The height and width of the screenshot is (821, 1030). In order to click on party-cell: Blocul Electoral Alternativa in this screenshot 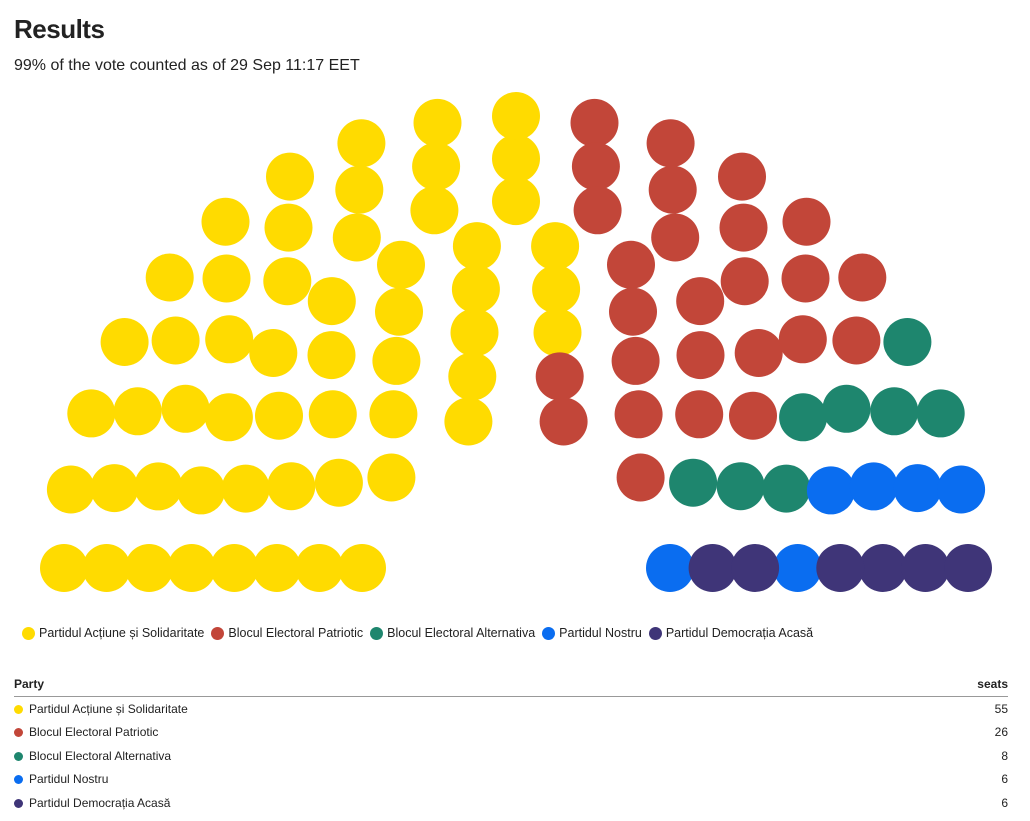, I will do `click(436, 756)`.